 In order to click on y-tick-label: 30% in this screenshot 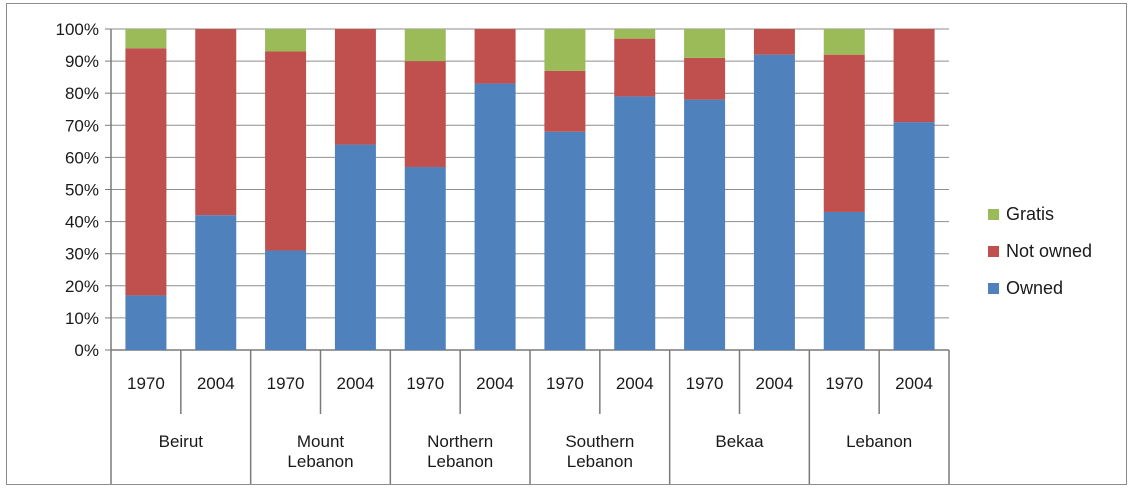, I will do `click(82, 254)`.